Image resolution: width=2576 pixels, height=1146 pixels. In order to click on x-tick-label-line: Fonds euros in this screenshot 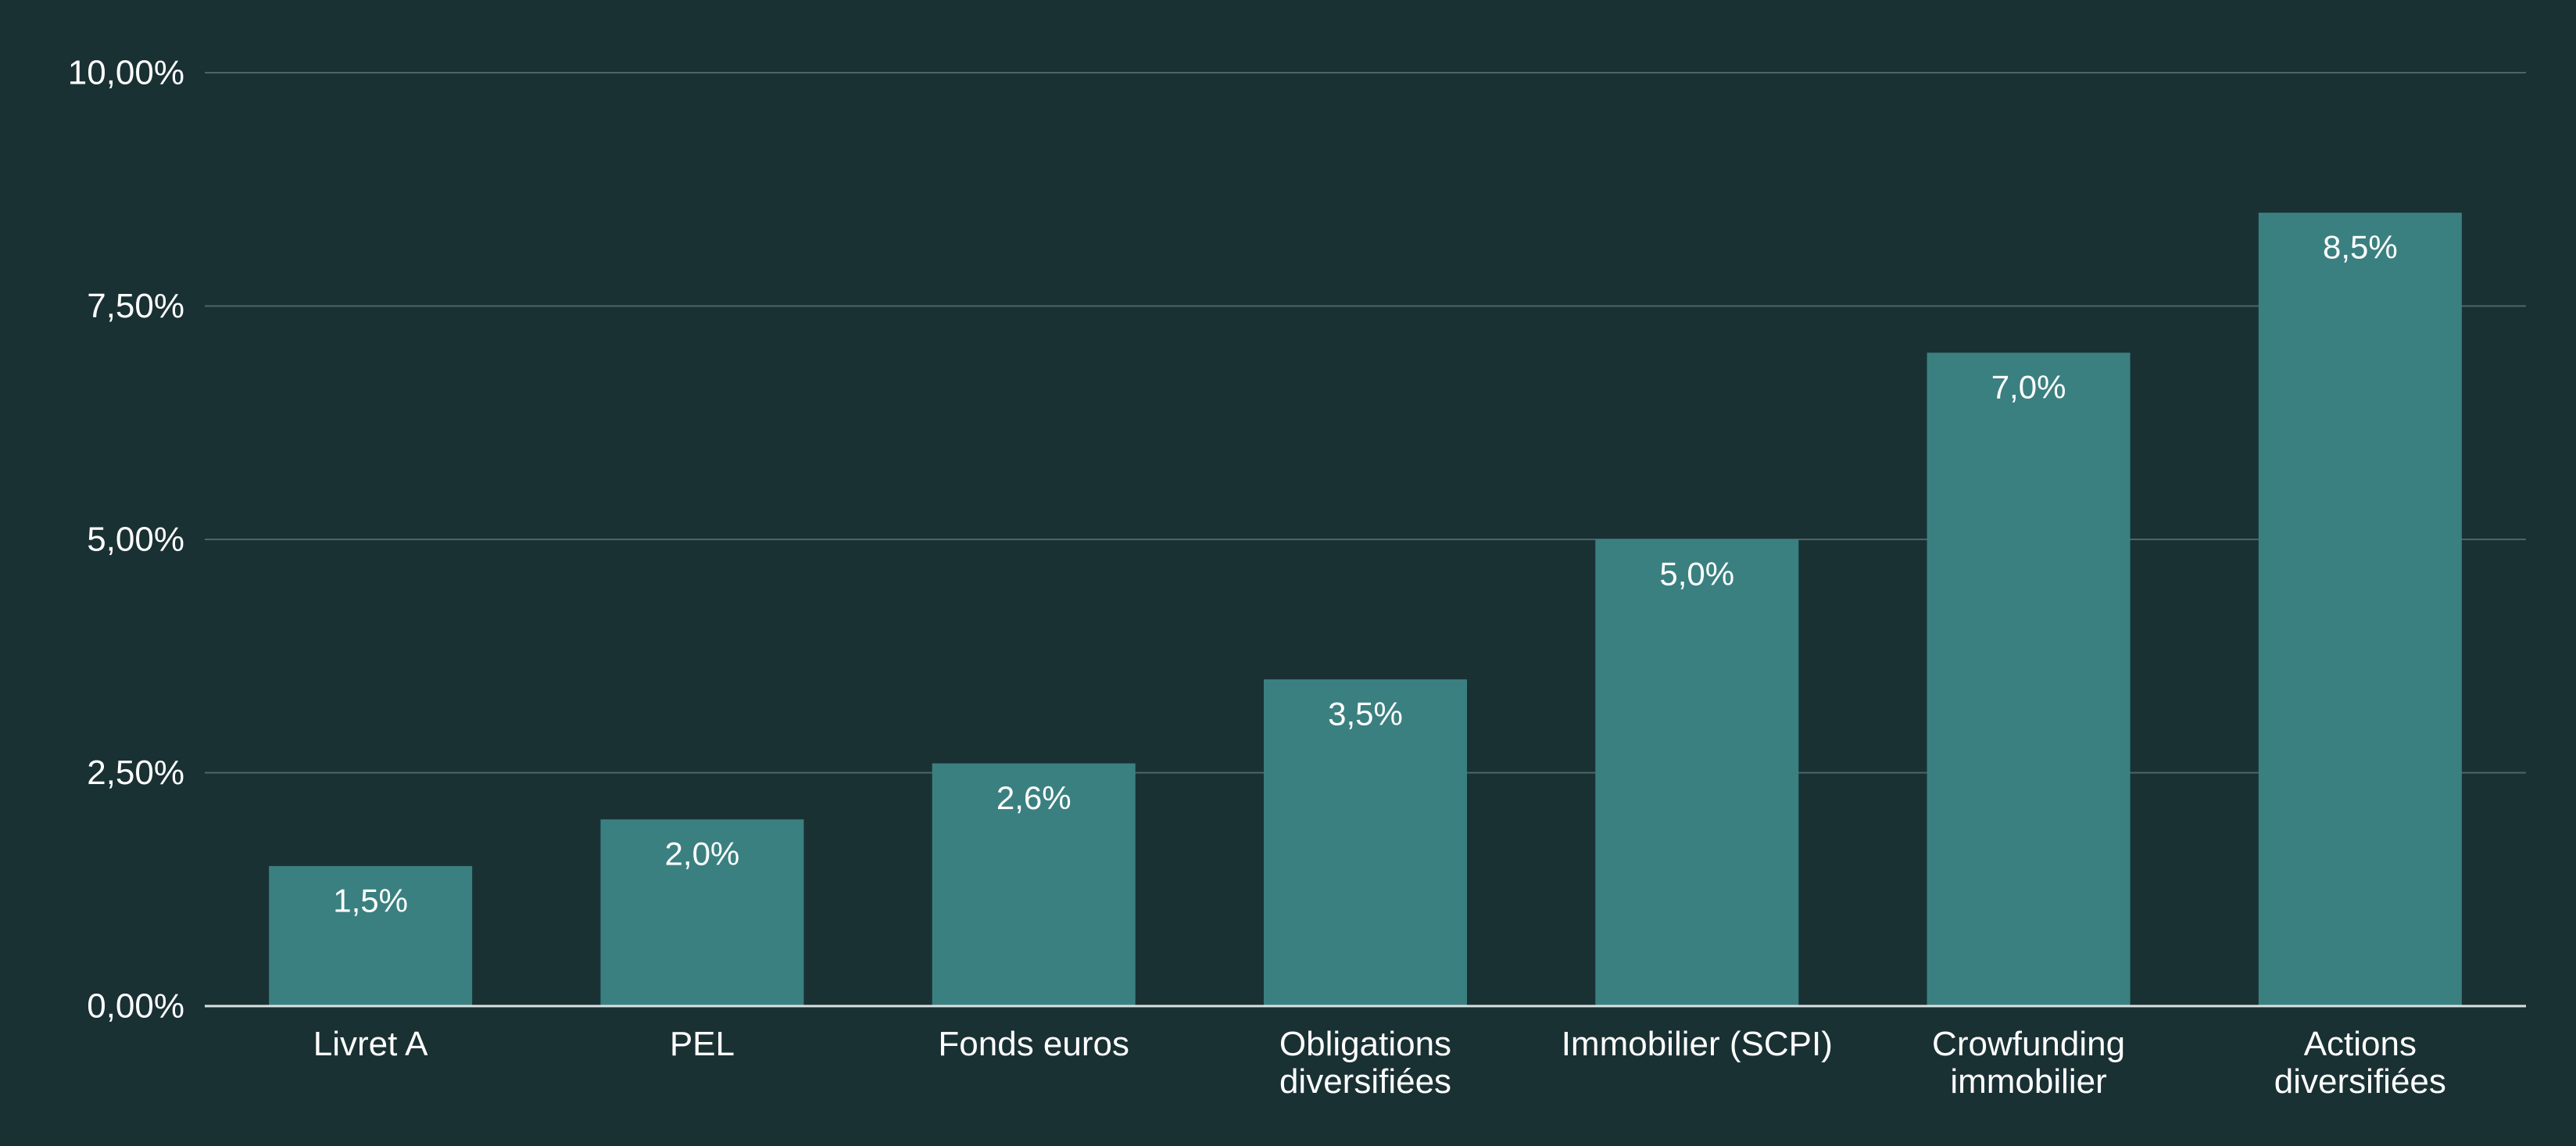, I will do `click(1033, 1044)`.